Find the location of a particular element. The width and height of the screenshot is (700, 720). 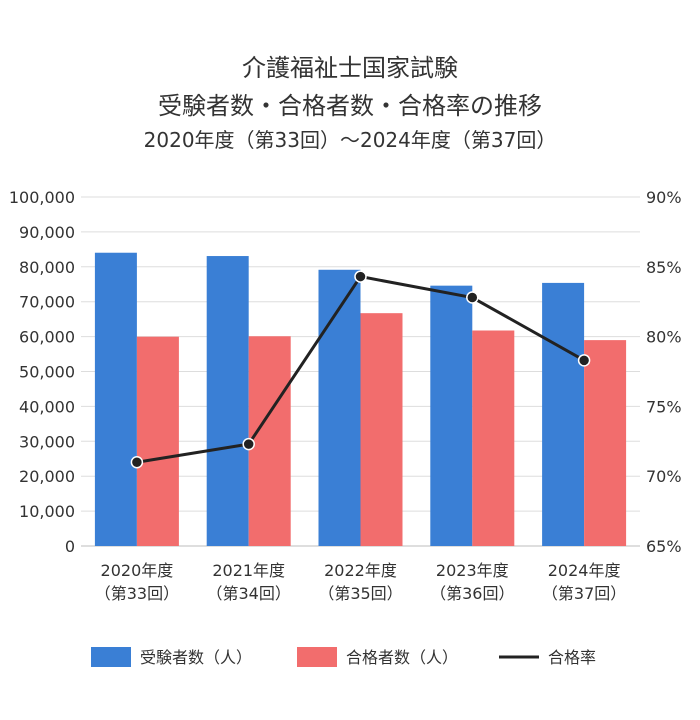

y-right-tick-label: 80% is located at coordinates (664, 337).